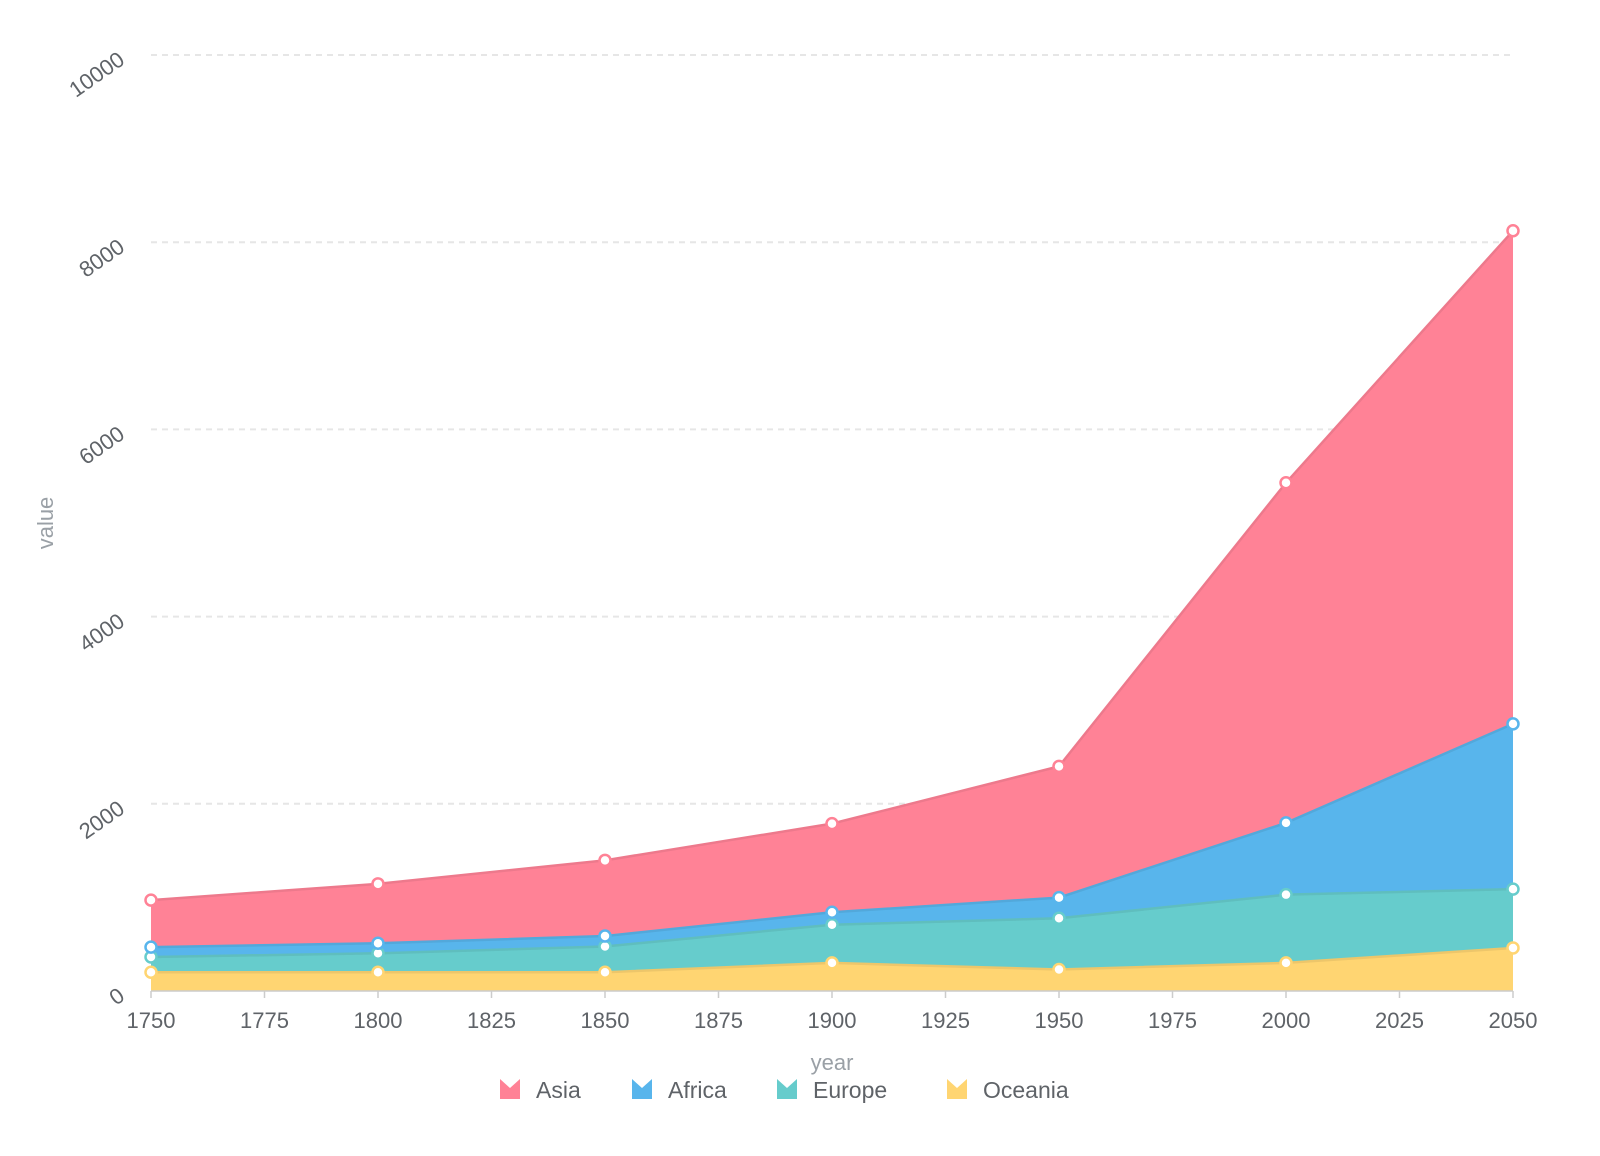 Image resolution: width=1600 pixels, height=1156 pixels. I want to click on y-tick-label-0: 0, so click(116, 997).